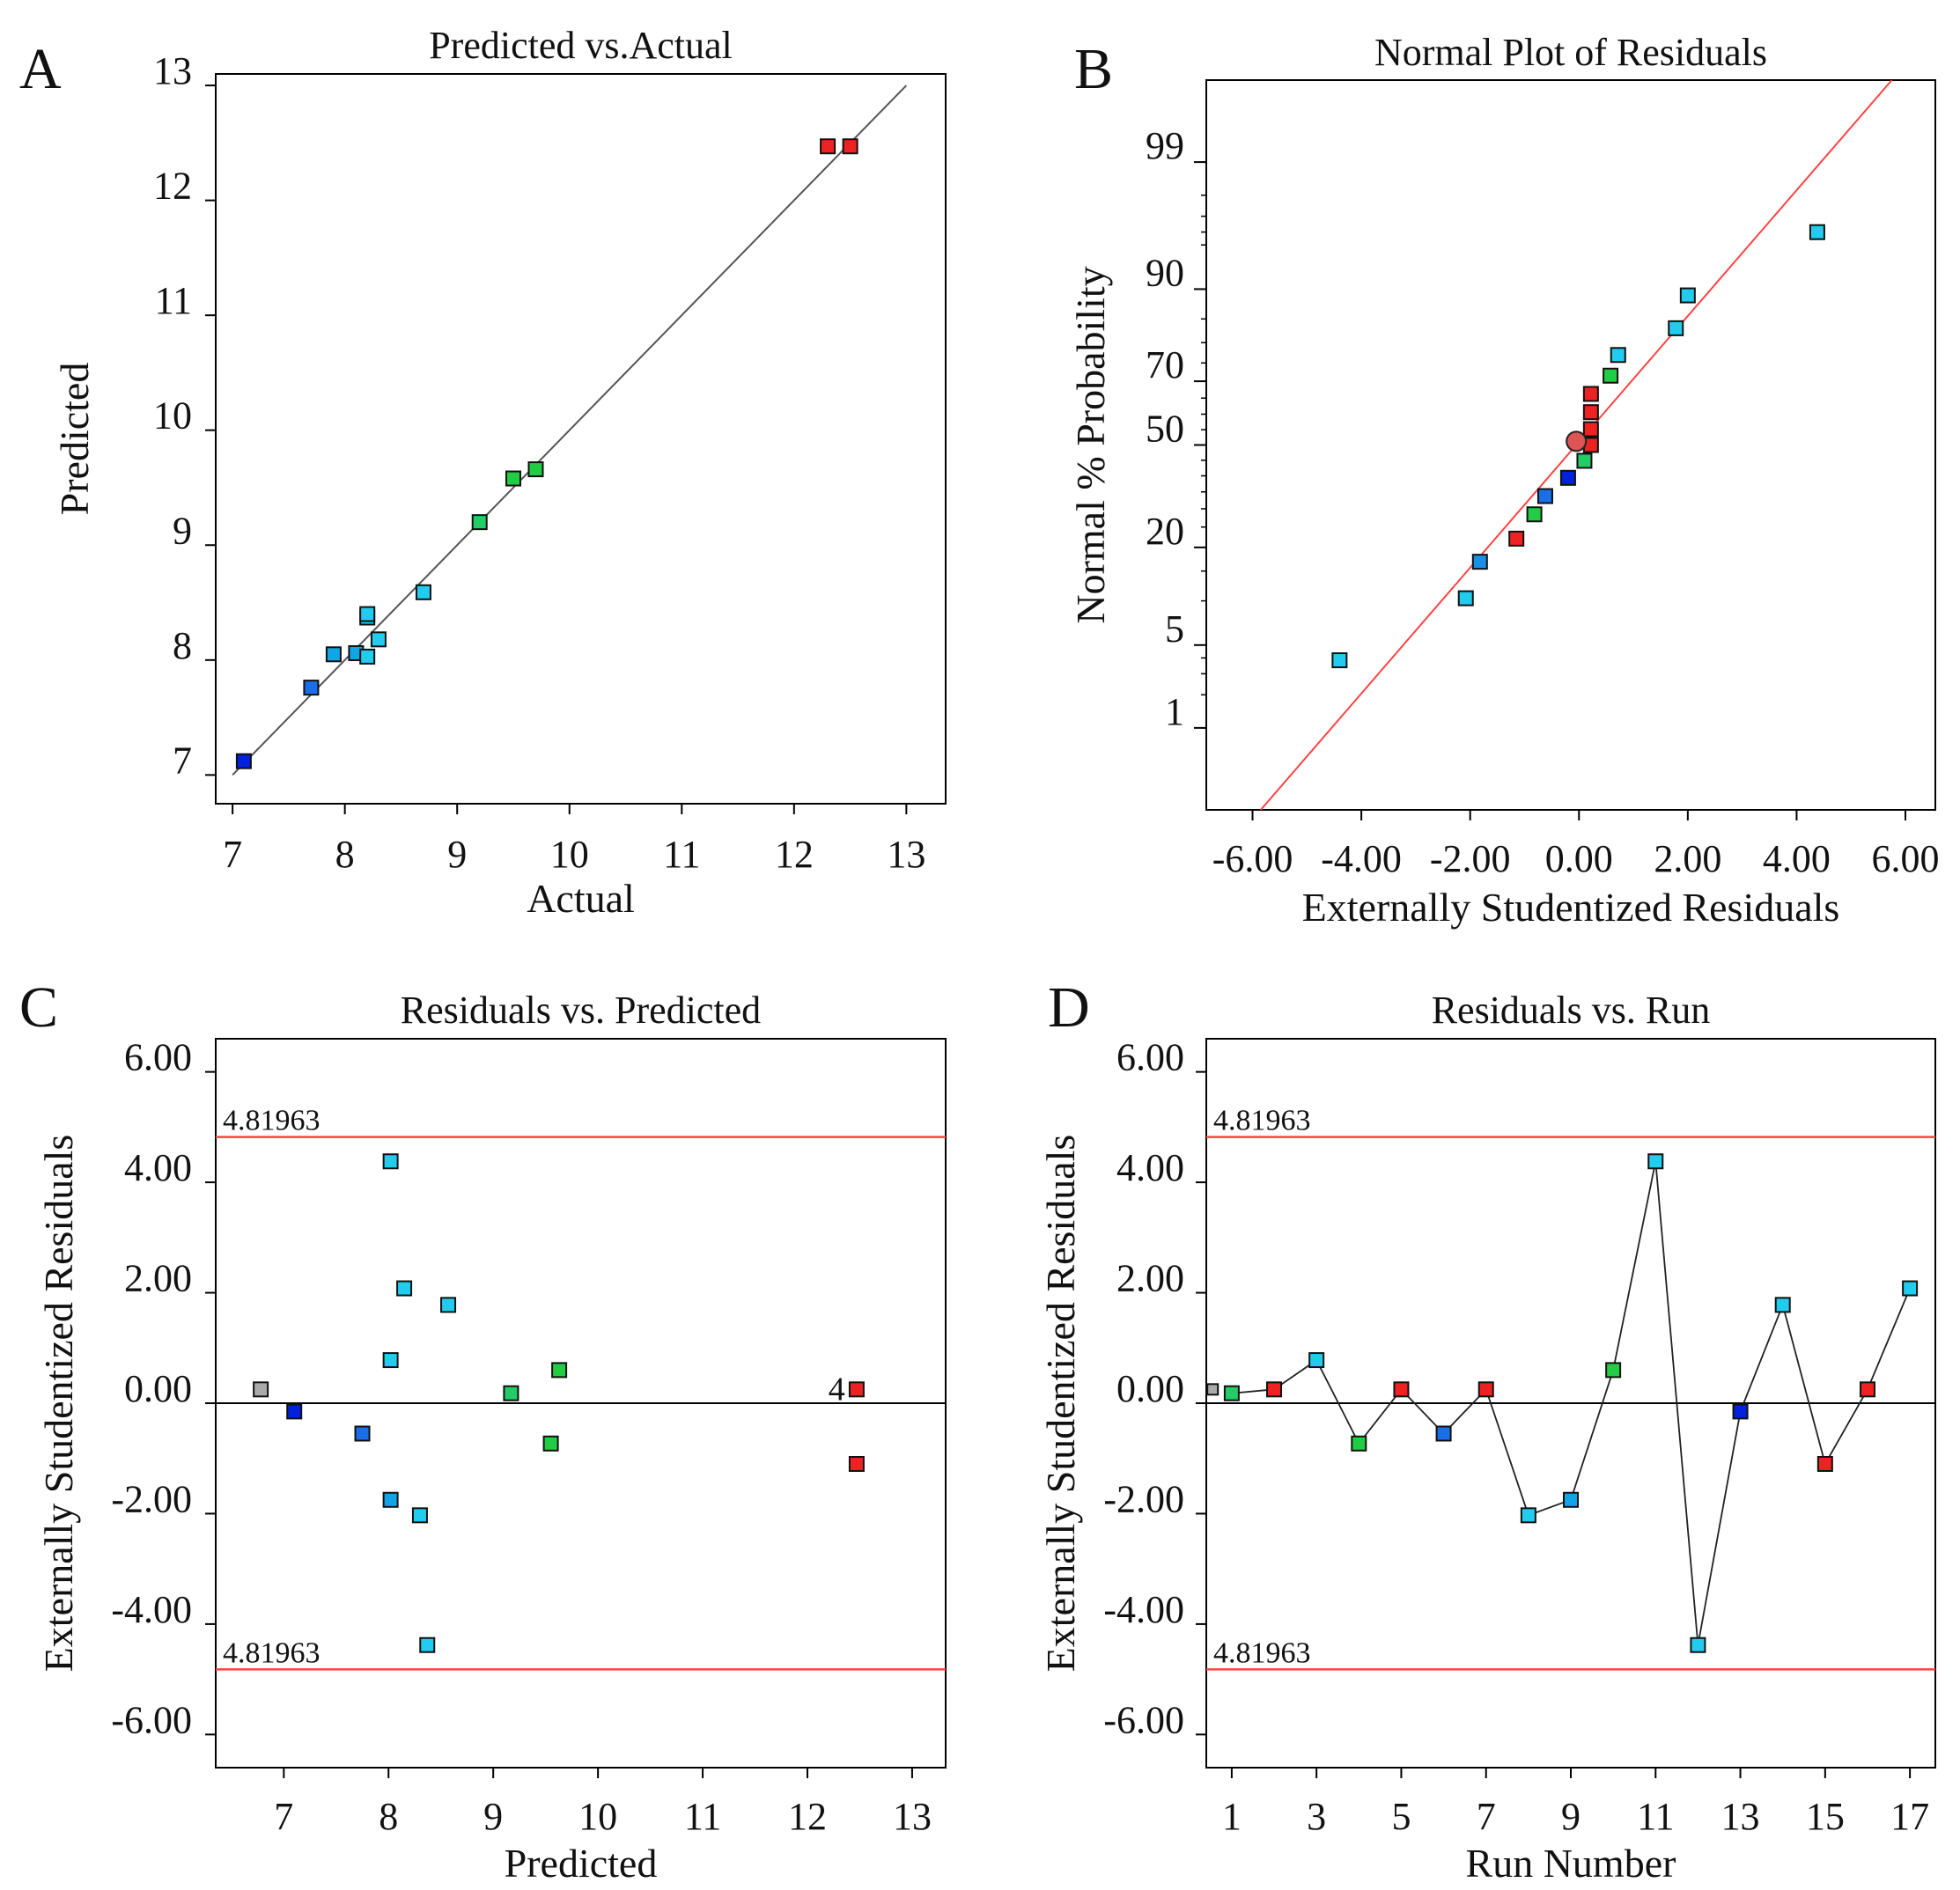 This screenshot has width=1960, height=1890. I want to click on point-annotation-c: 4, so click(837, 1389).